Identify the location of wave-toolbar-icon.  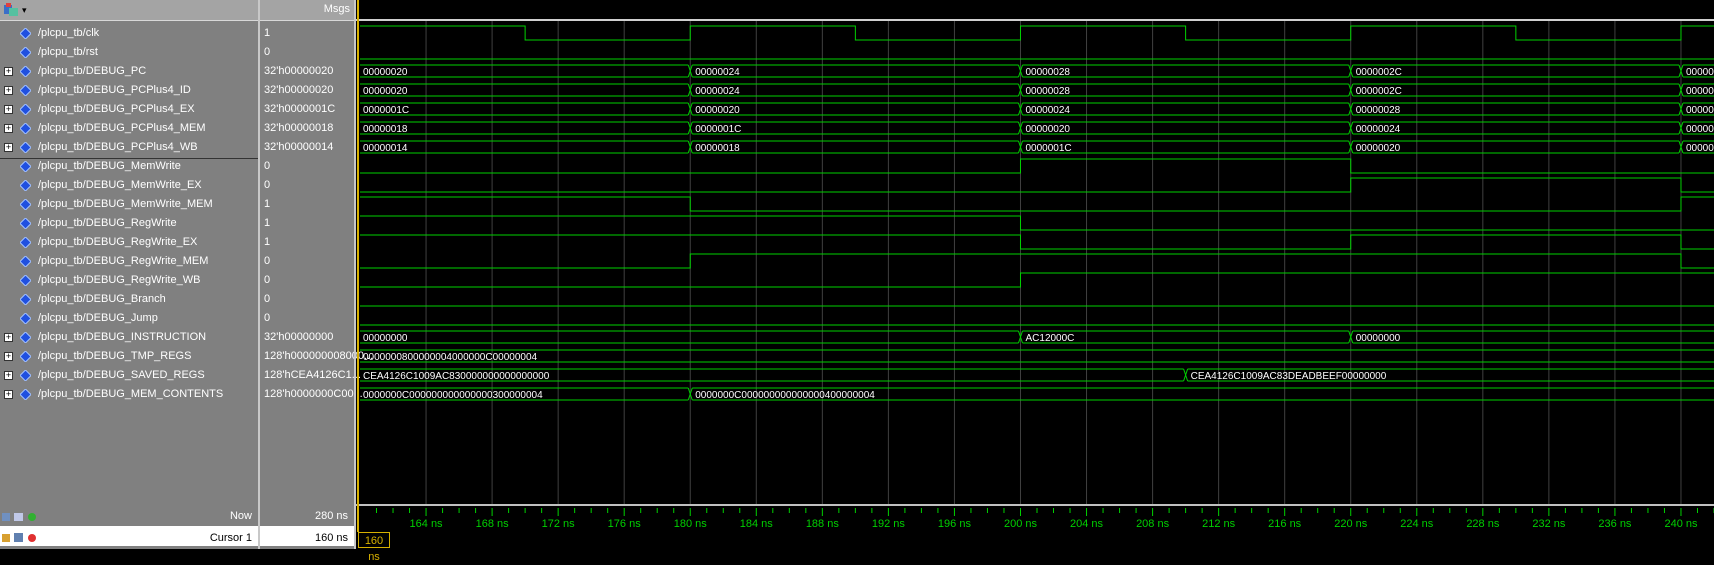
(12, 10).